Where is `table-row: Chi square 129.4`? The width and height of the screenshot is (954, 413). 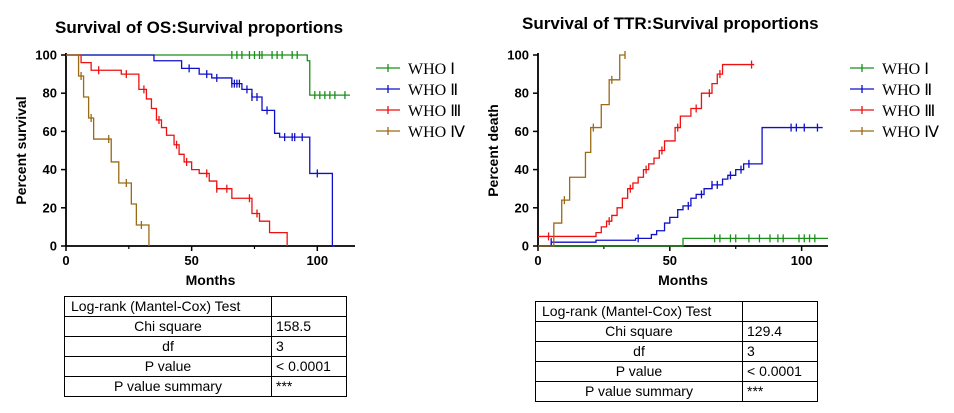
table-row: Chi square 129.4 is located at coordinates (676, 331).